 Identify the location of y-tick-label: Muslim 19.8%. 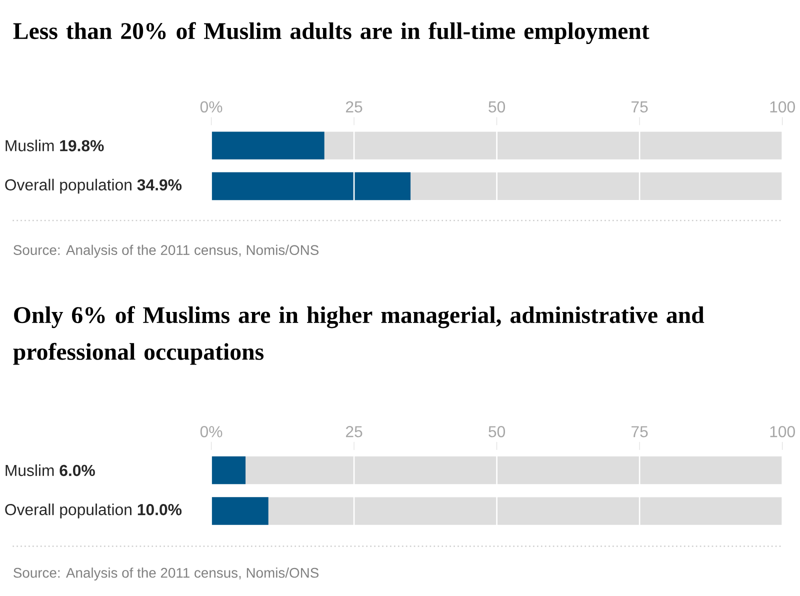
(55, 146).